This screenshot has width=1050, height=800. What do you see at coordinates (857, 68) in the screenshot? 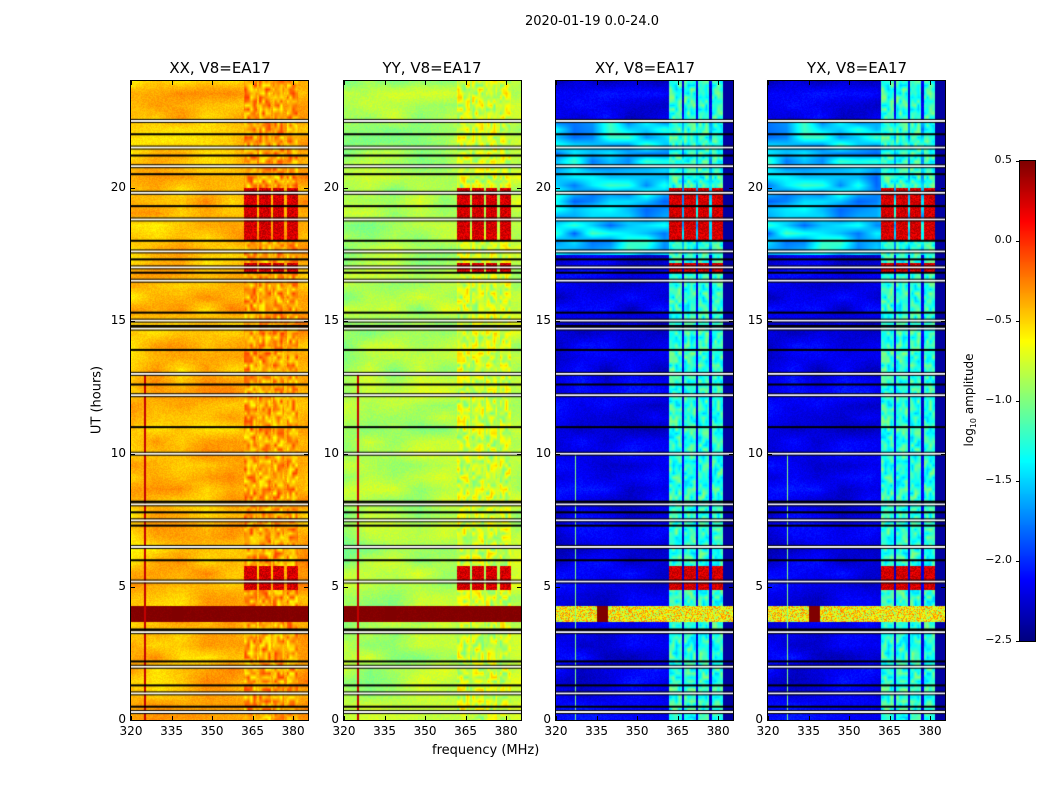
I see `panel-title-yx: YX, V8=EA17` at bounding box center [857, 68].